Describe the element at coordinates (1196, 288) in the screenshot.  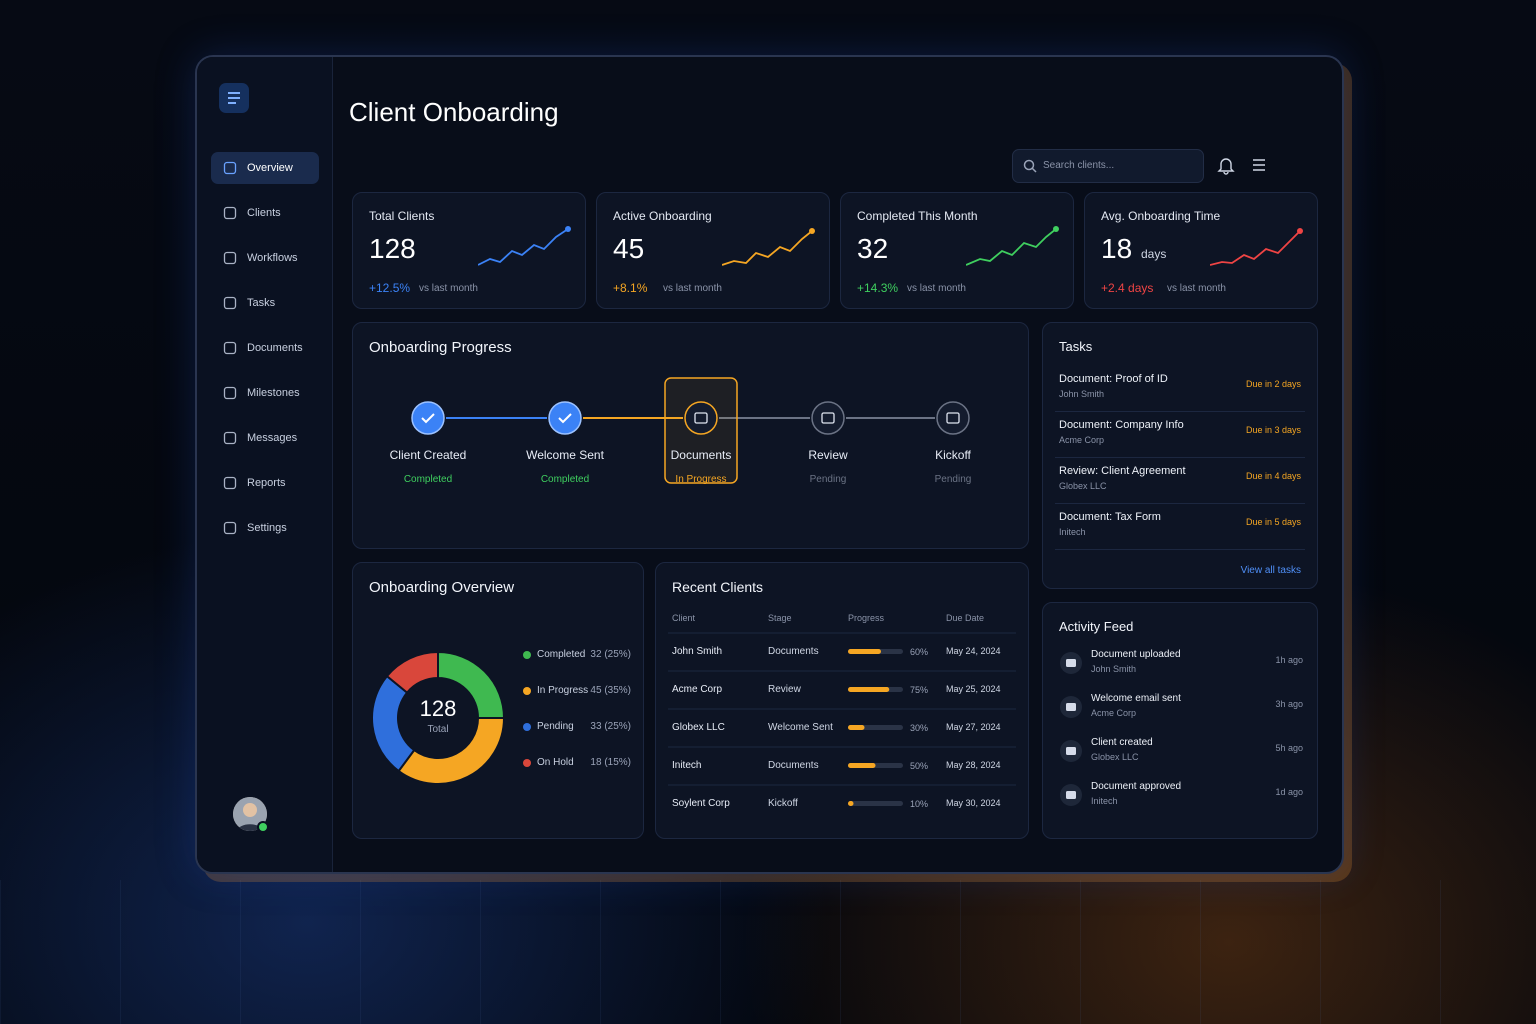
I see `stat-note: vs last month` at that location.